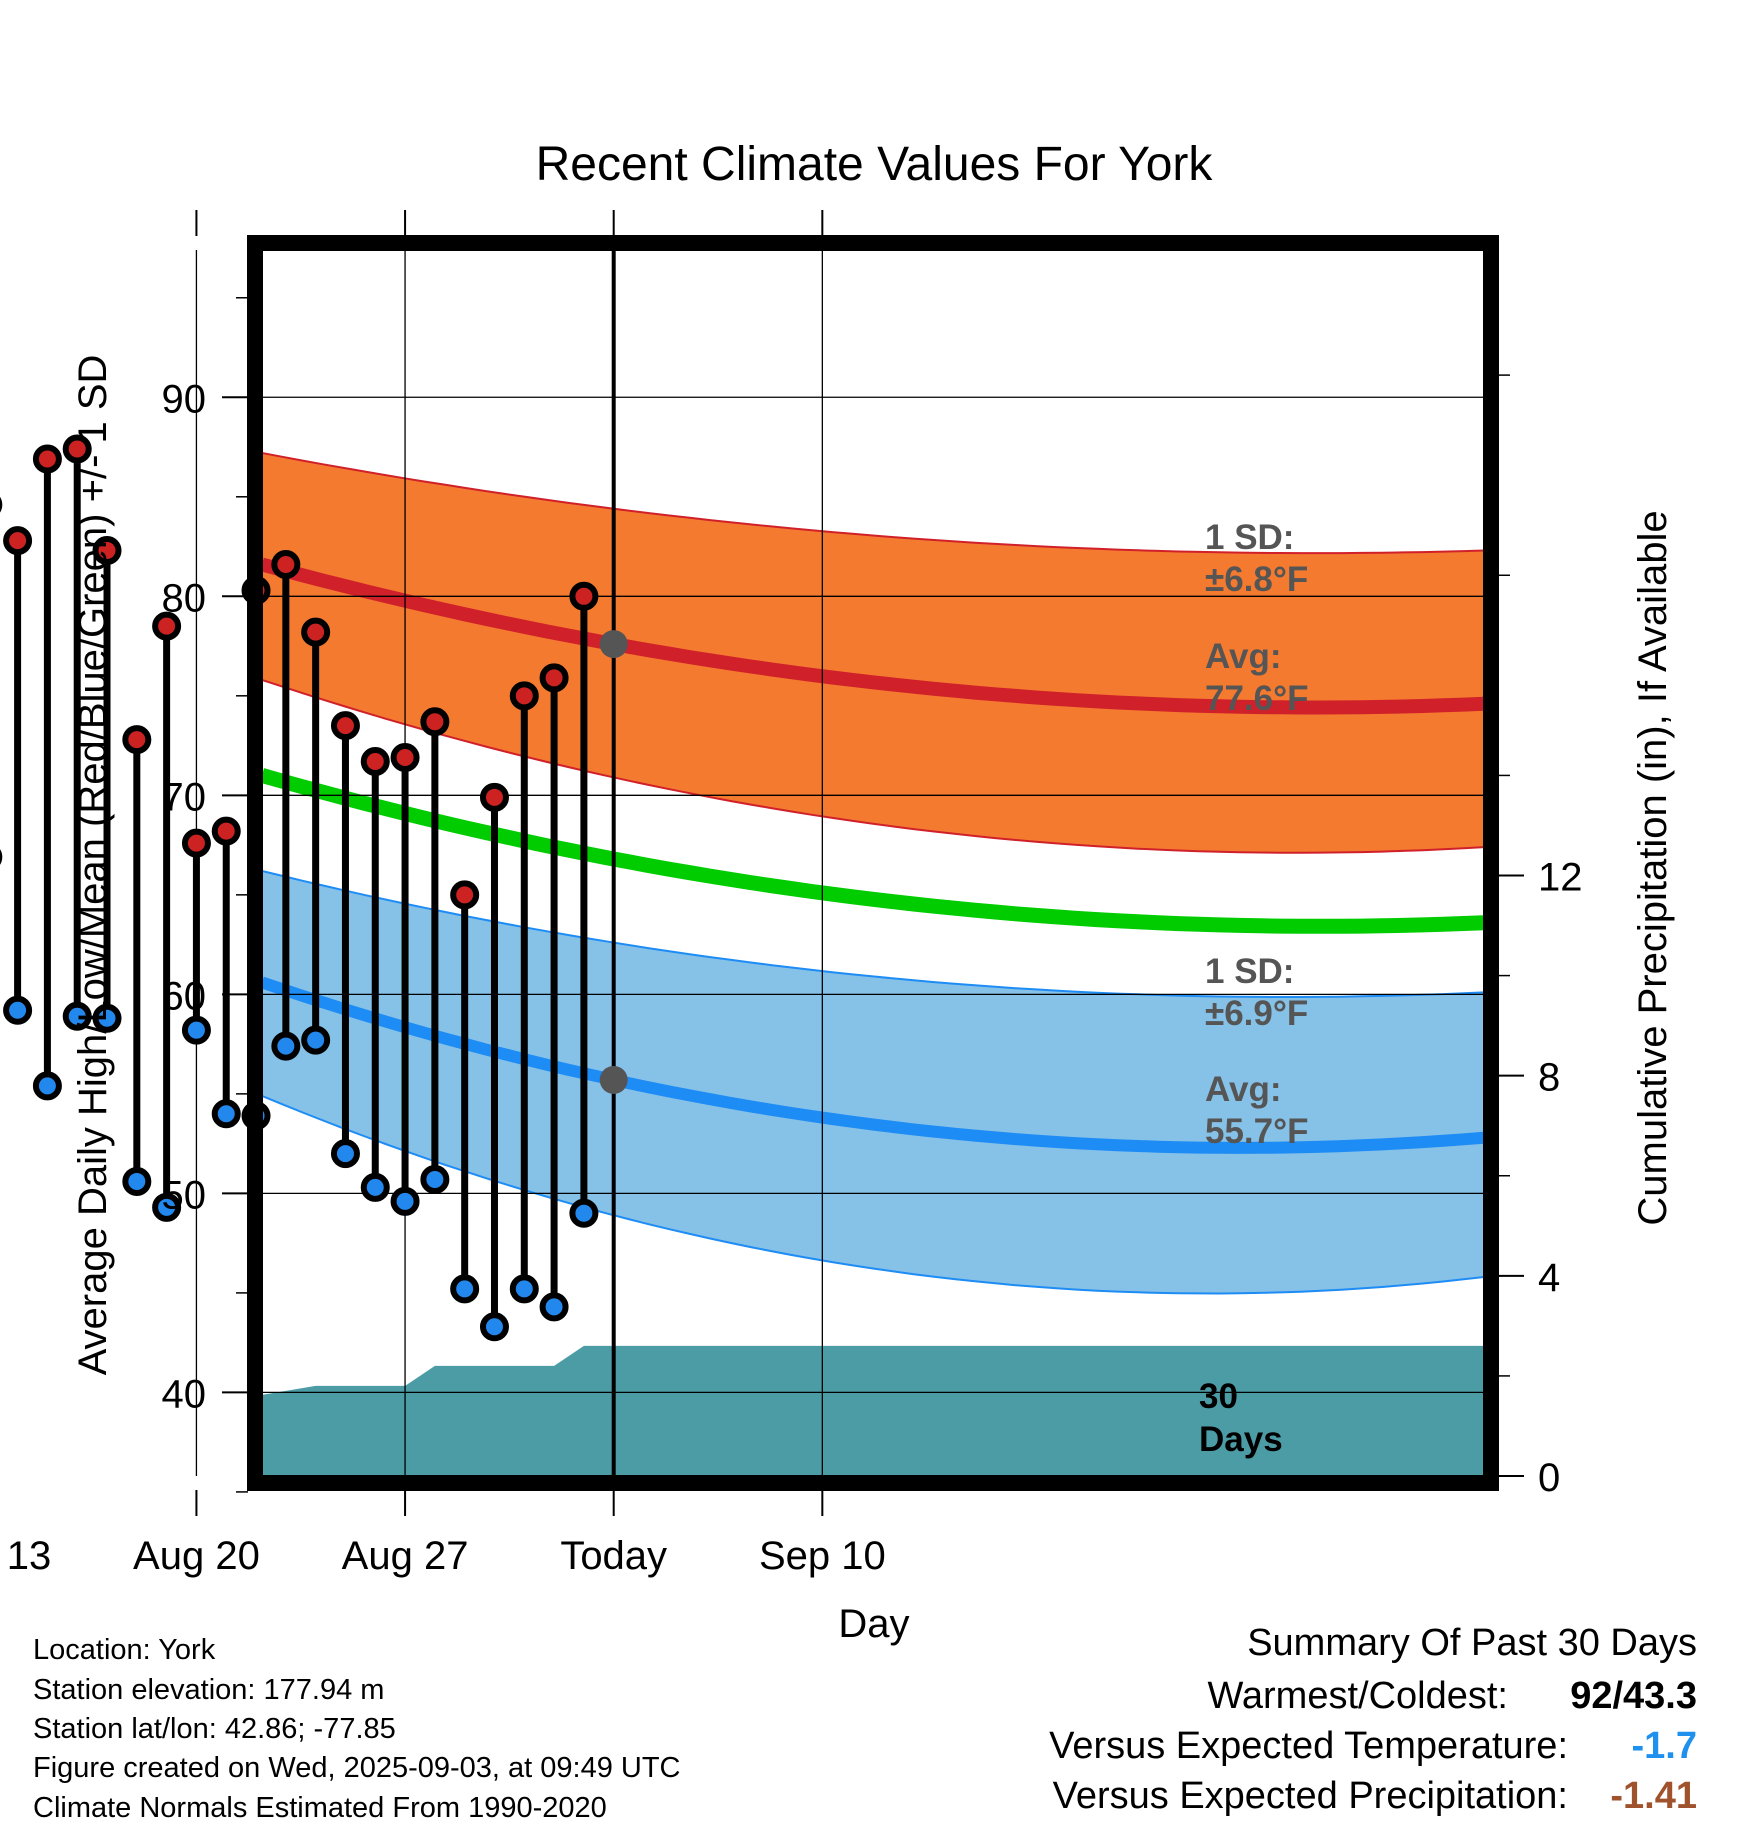  I want to click on y-left-tick-label-3: 70, so click(184, 797).